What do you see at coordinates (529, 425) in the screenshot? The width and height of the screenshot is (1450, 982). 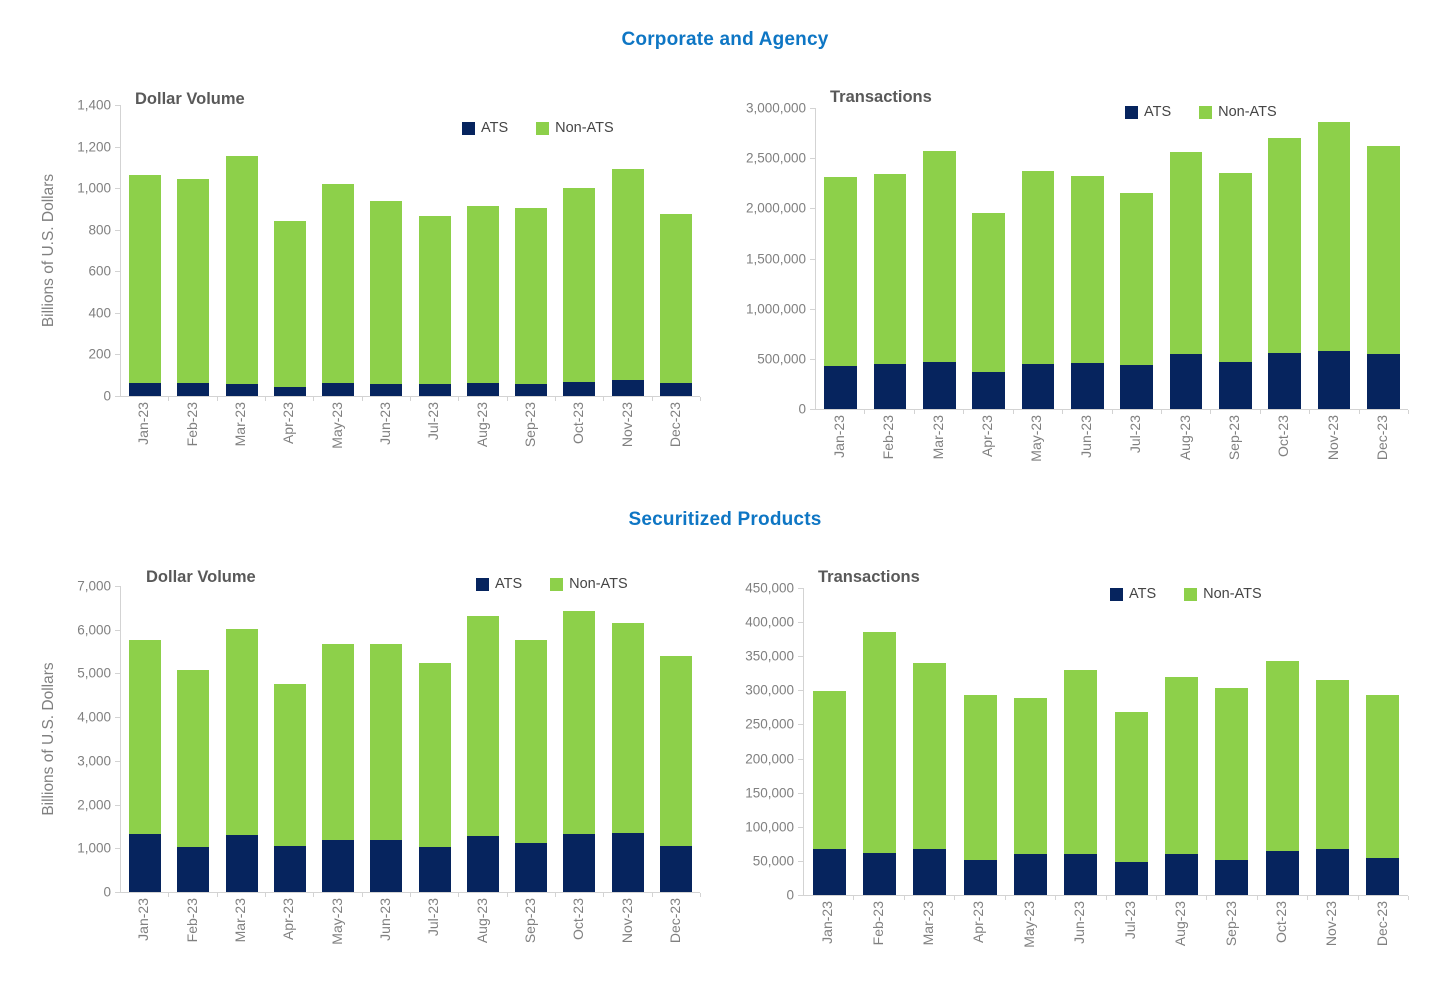 I see `x-tick-label: Sep-23` at bounding box center [529, 425].